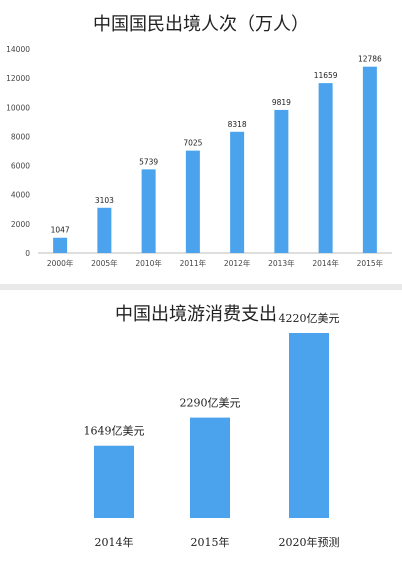 This screenshot has width=402, height=571. Describe the element at coordinates (196, 314) in the screenshot. I see `chart2-title: 中国出境游消费支出` at that location.